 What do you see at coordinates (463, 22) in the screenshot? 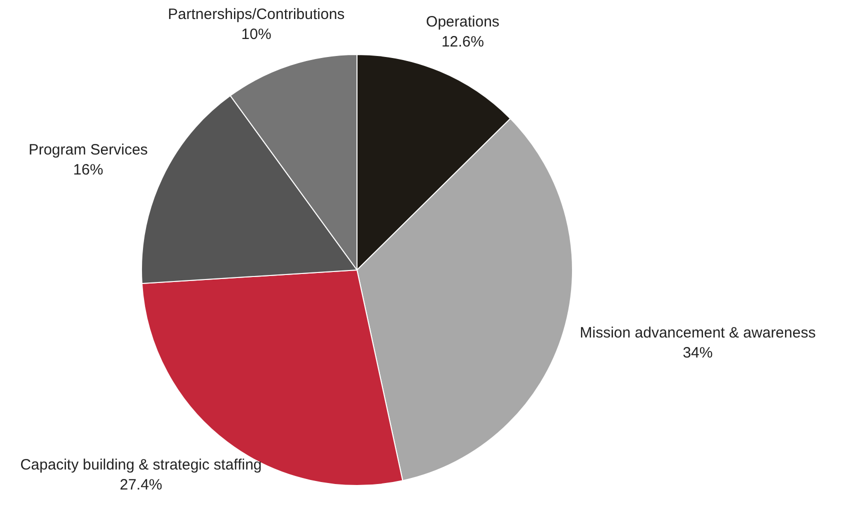
I see `slice-label: Operations` at bounding box center [463, 22].